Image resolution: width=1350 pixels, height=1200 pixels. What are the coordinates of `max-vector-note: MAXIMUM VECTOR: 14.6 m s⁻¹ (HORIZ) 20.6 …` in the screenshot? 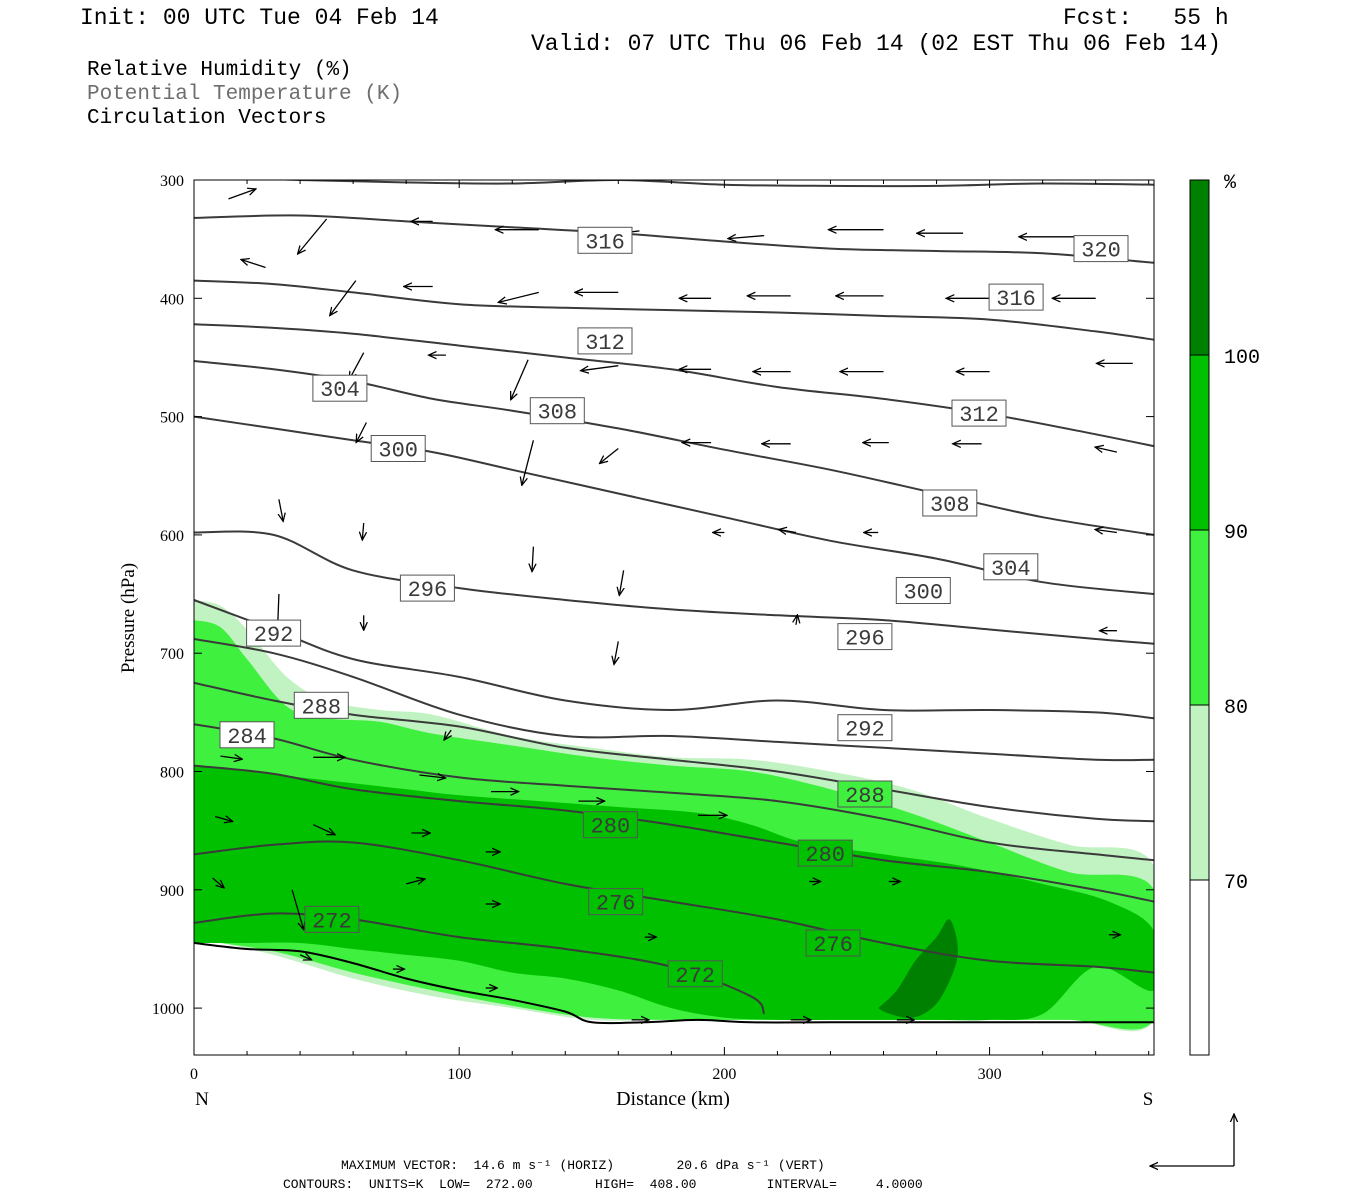 It's located at (583, 1165).